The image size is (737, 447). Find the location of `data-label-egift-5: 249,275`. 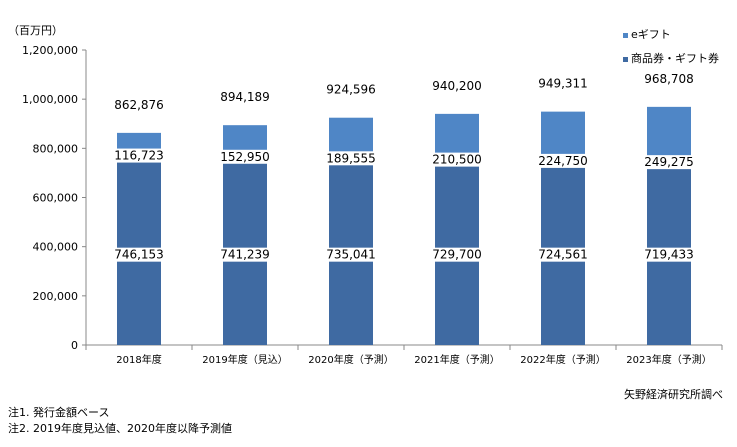

data-label-egift-5: 249,275 is located at coordinates (669, 162).